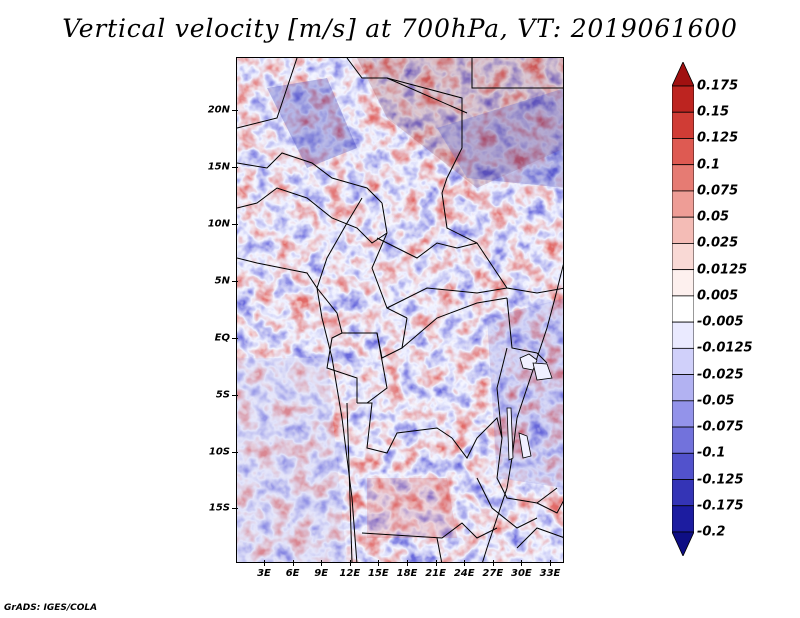 This screenshot has width=800, height=618. I want to click on lat-label: 15S, so click(219, 508).